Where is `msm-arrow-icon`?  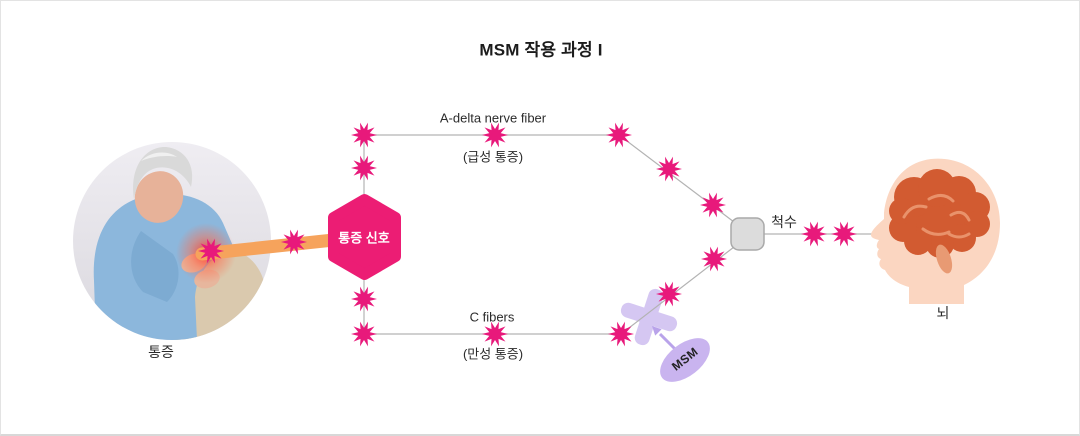
msm-arrow-icon is located at coordinates (665, 339).